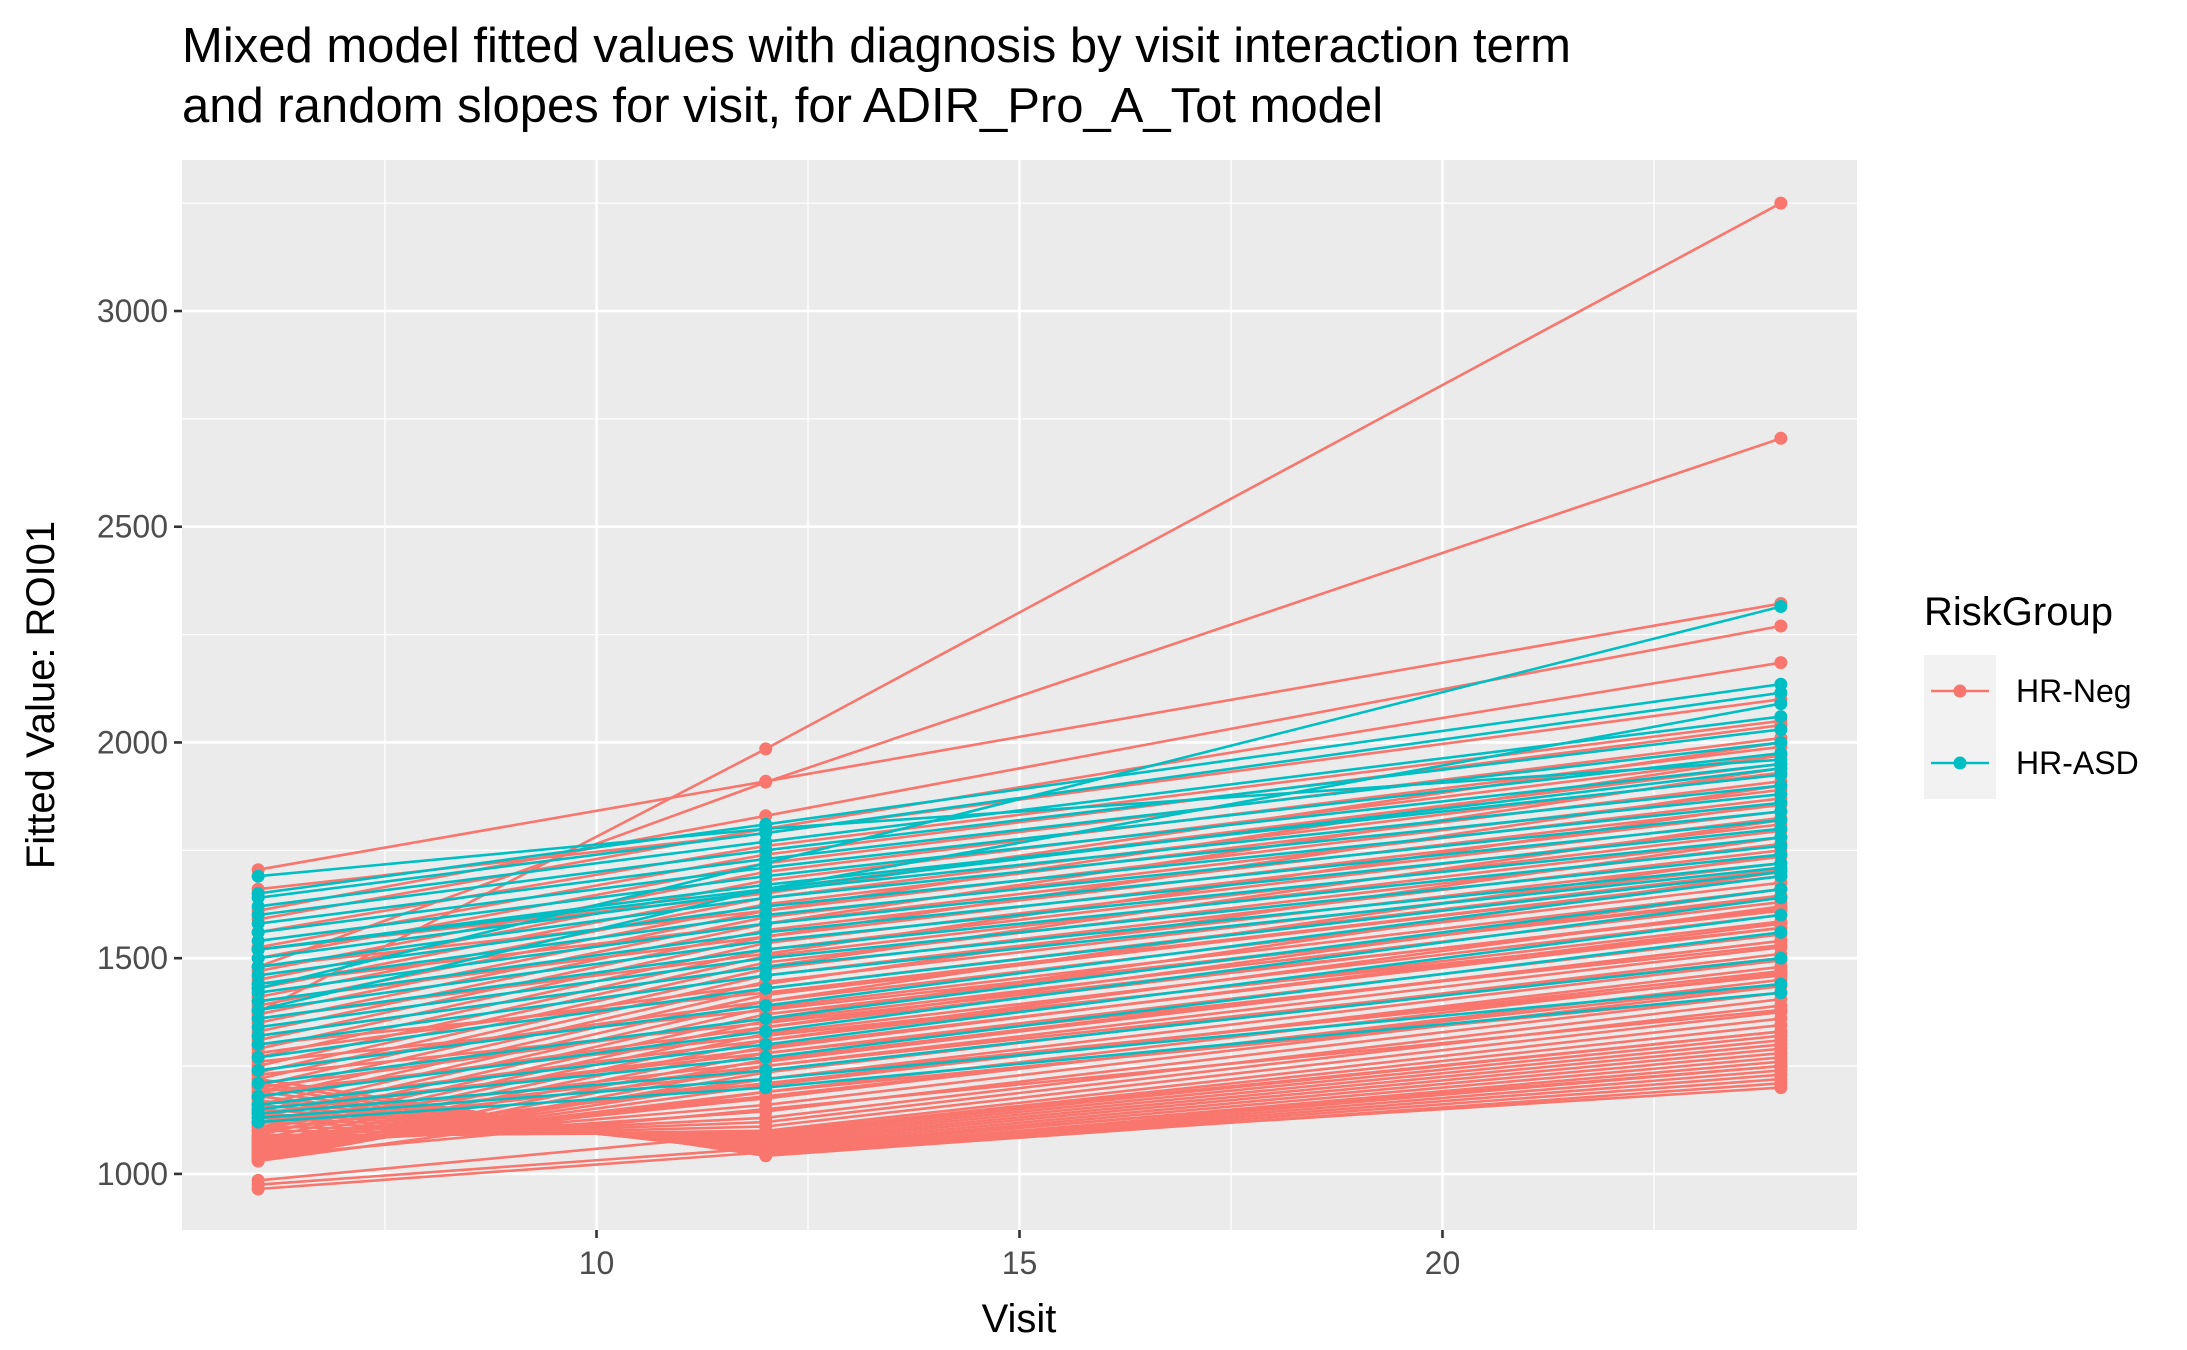 Image resolution: width=2187 pixels, height=1350 pixels. Describe the element at coordinates (2031, 727) in the screenshot. I see `legend-keys: HR-Neg HR-ASD` at that location.